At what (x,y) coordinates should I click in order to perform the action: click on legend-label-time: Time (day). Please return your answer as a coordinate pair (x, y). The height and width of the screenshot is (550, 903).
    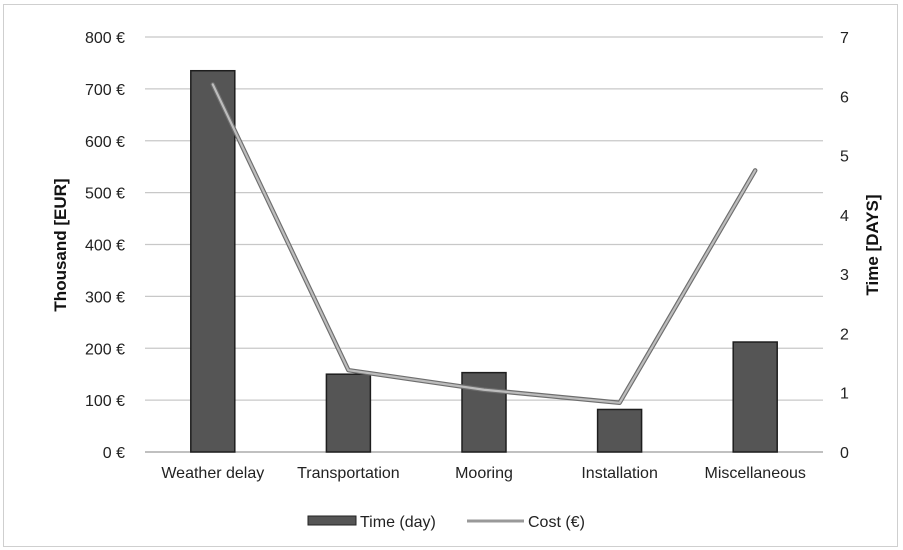
    Looking at the image, I should click on (398, 522).